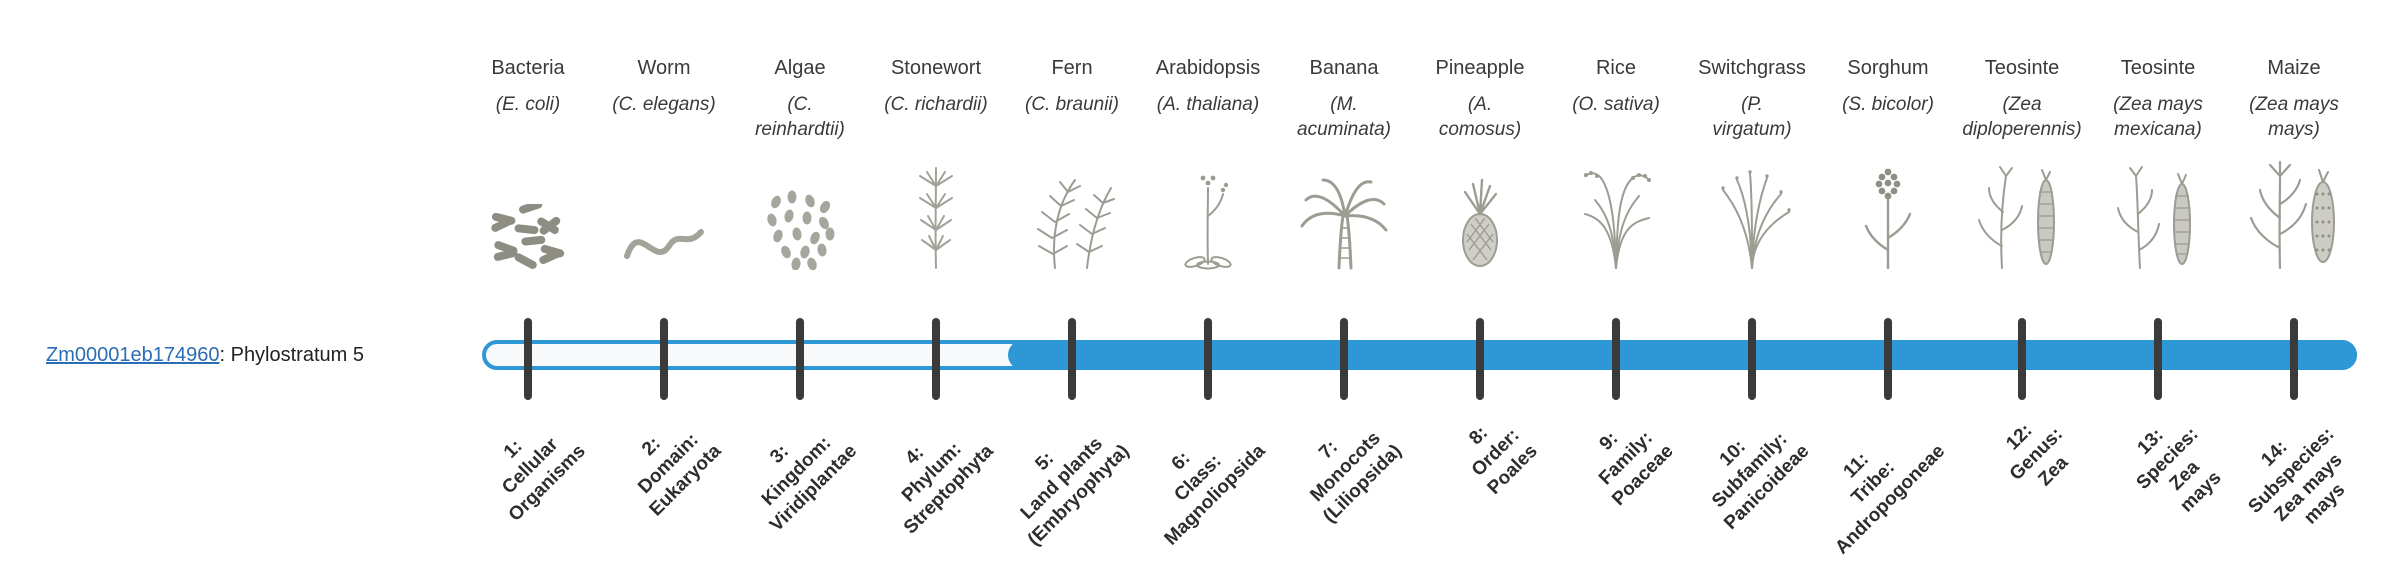 This screenshot has height=580, width=2400. Describe the element at coordinates (291, 355) in the screenshot. I see `gene-phylostratum-text: : Phylostratum 5` at that location.